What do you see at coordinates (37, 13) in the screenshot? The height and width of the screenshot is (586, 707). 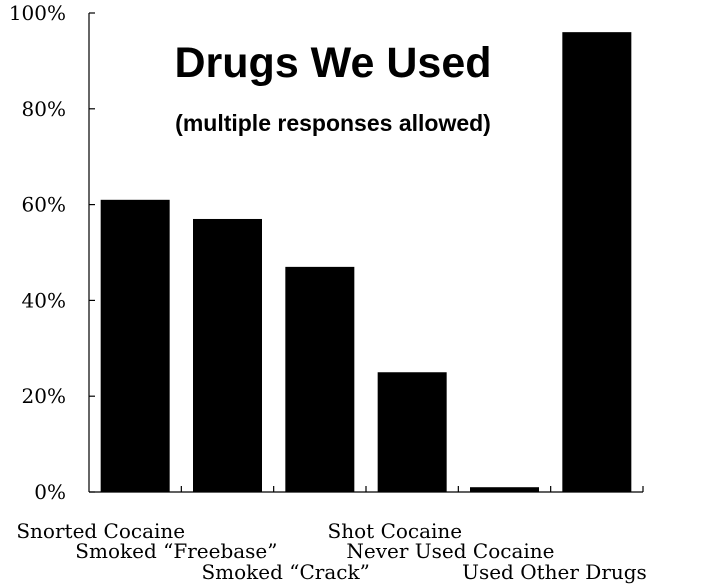 I see `y-tick-label: 100%` at bounding box center [37, 13].